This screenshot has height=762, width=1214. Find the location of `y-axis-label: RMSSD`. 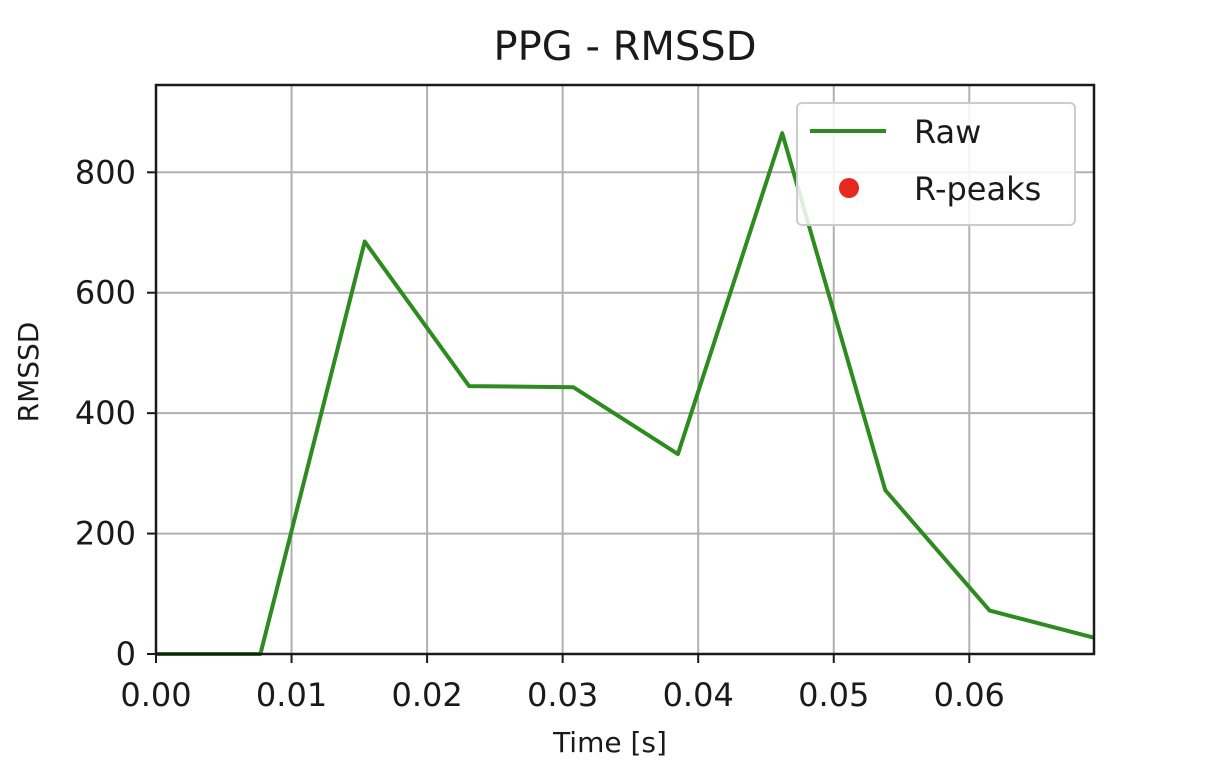

y-axis-label: RMSSD is located at coordinates (28, 372).